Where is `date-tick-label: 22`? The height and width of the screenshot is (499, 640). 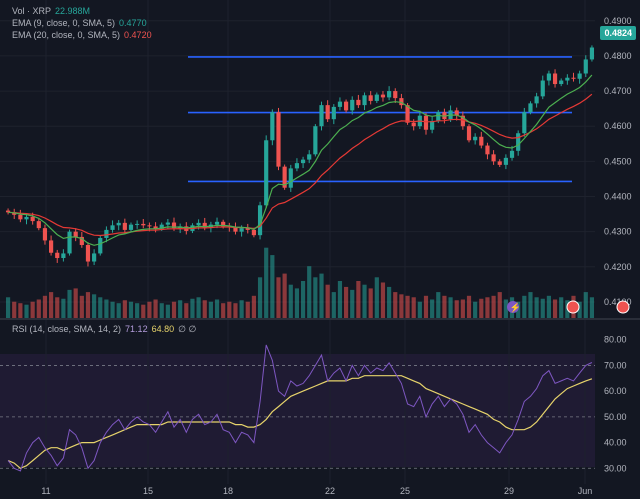 date-tick-label: 22 is located at coordinates (330, 491).